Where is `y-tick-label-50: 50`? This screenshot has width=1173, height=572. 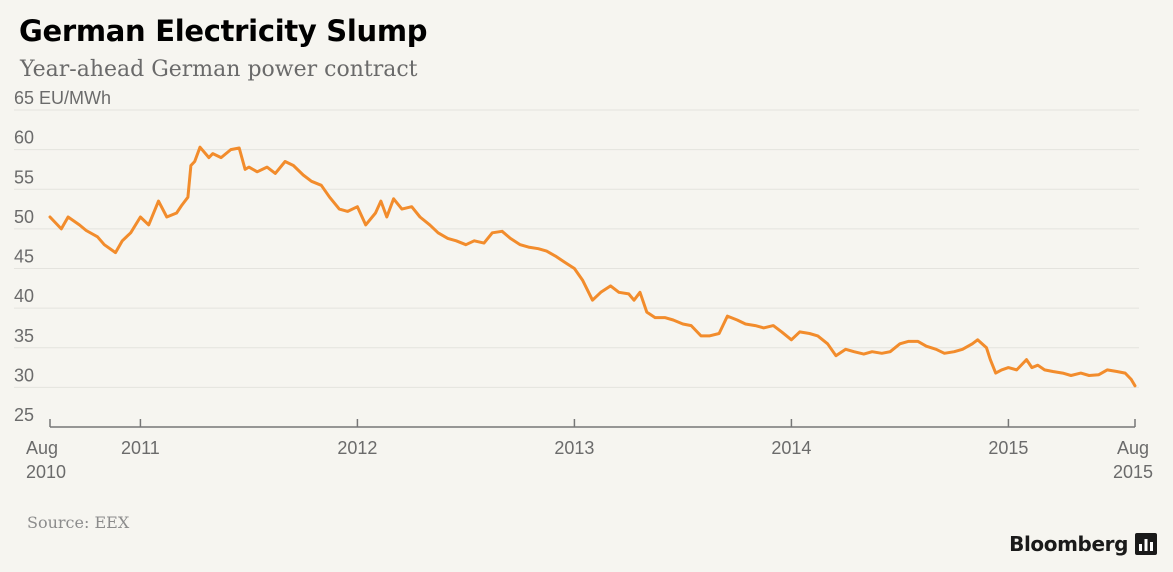
y-tick-label-50: 50 is located at coordinates (24, 217).